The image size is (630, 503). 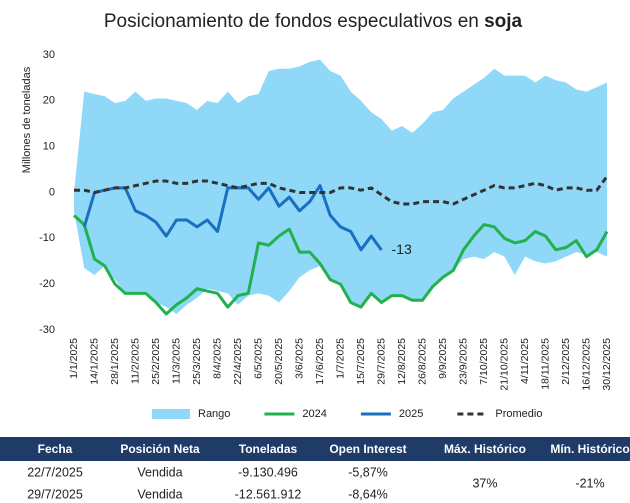 I want to click on table-cell: 37%, so click(x=484, y=483).